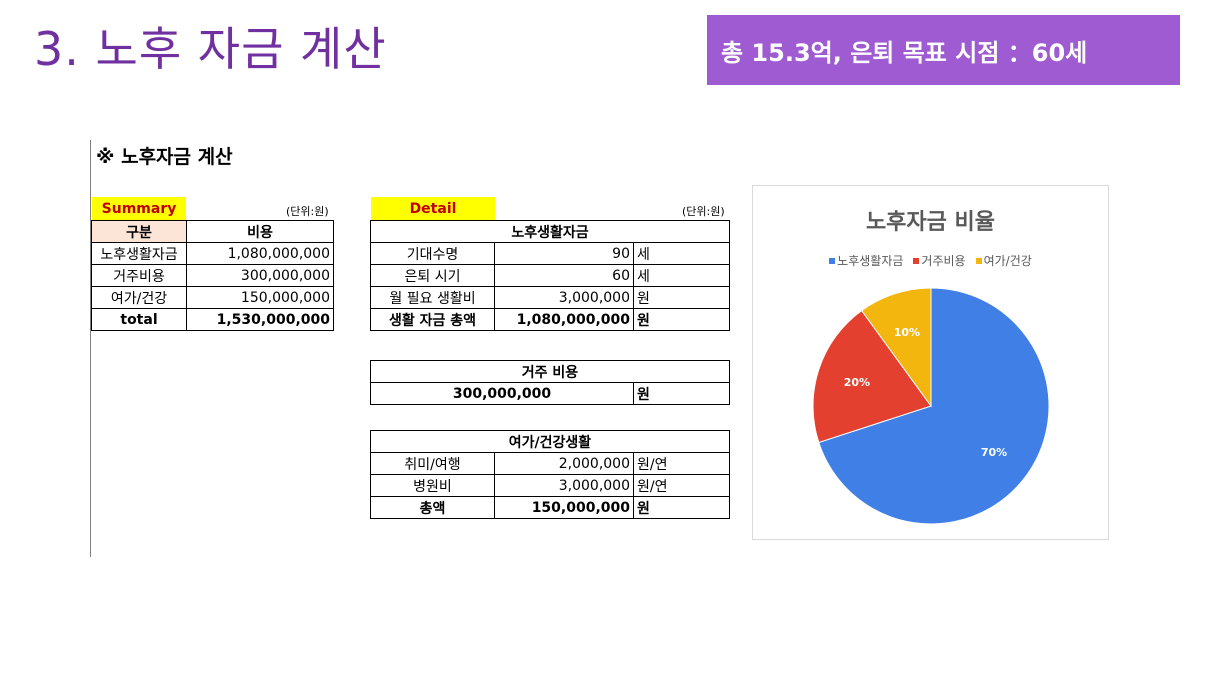  I want to click on living-total-row: 생활 자금 총액 1,080,000,000 원, so click(550, 319).